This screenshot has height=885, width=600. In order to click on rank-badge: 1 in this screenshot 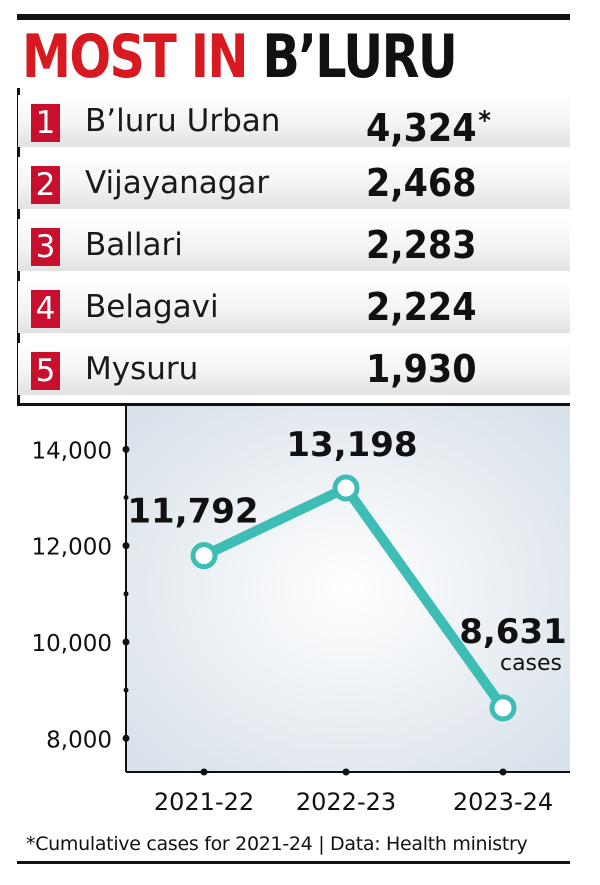, I will do `click(45, 123)`.